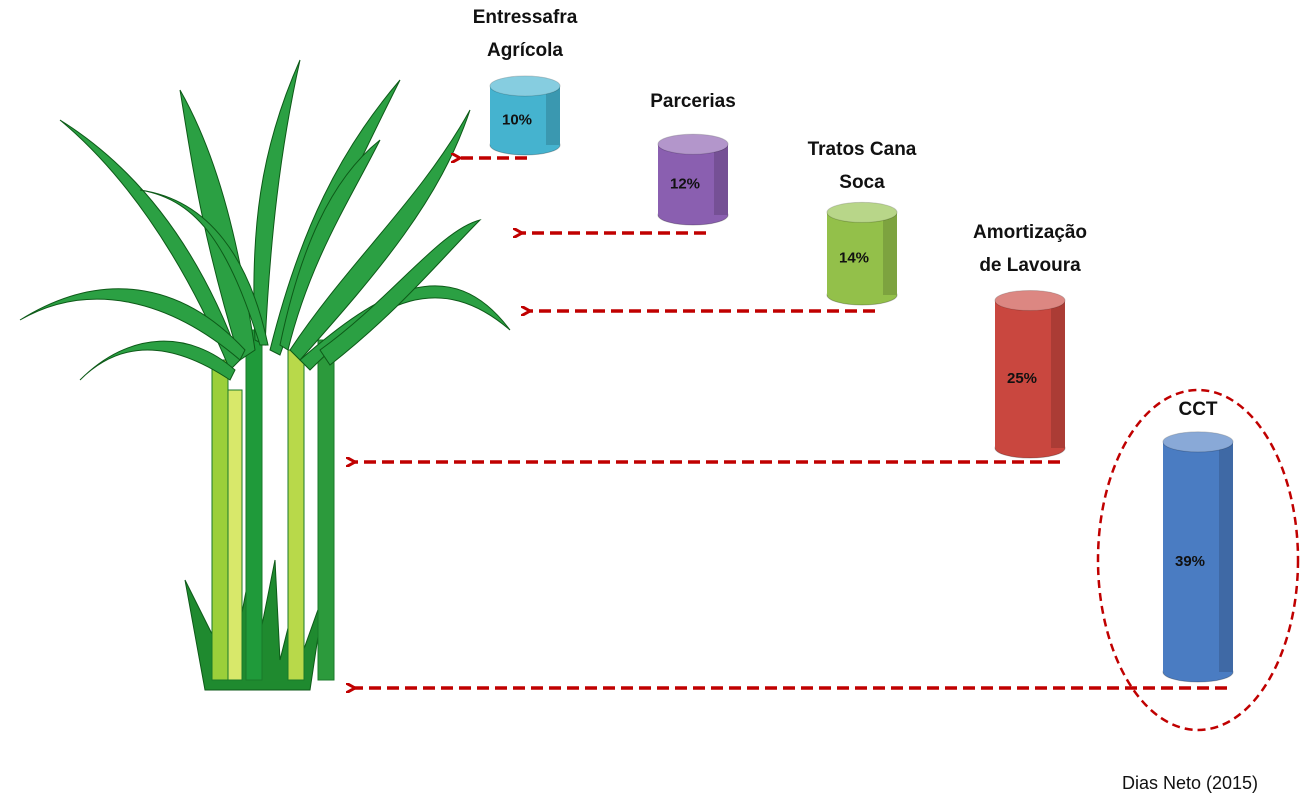  I want to click on category-label: Agrícola, so click(525, 50).